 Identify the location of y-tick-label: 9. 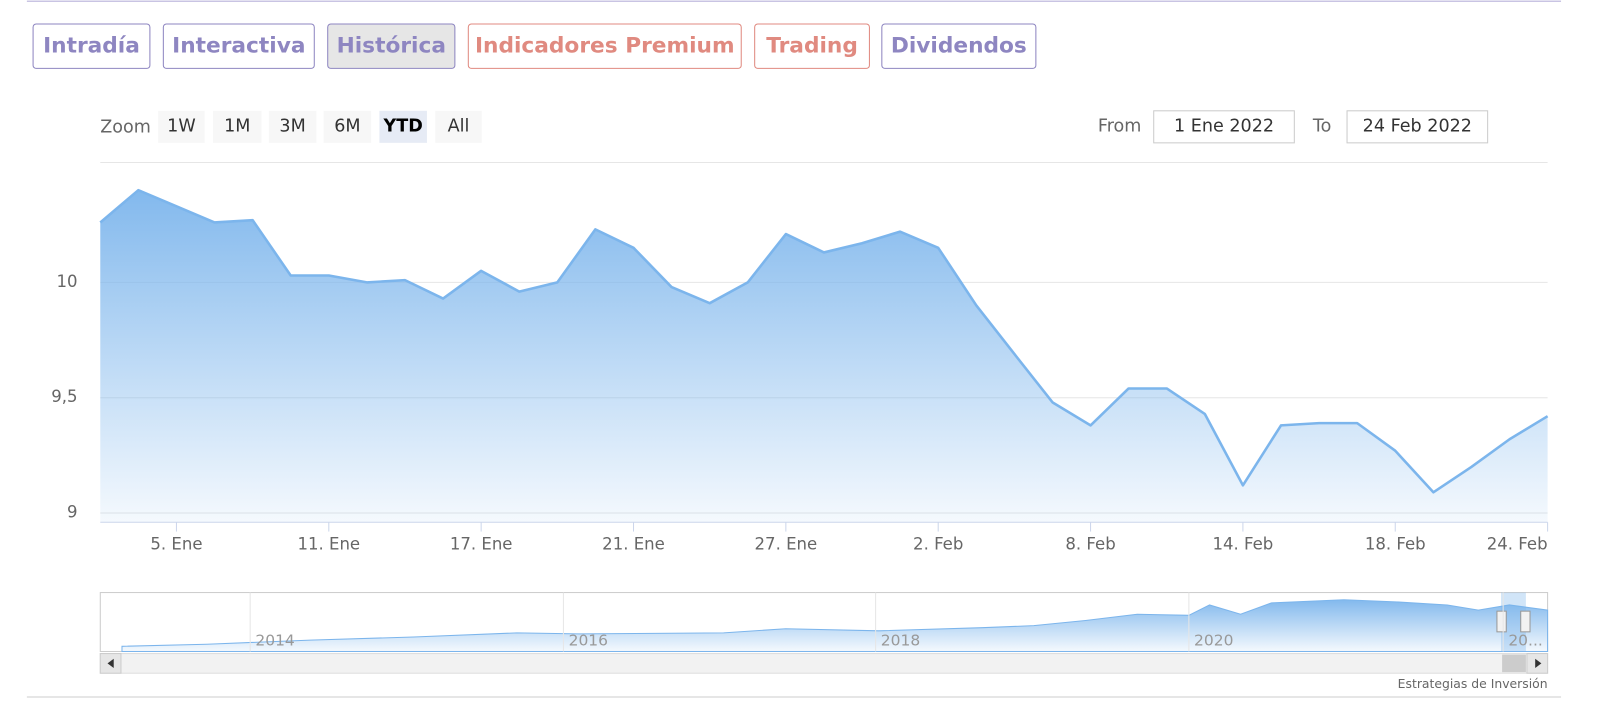
(72, 512).